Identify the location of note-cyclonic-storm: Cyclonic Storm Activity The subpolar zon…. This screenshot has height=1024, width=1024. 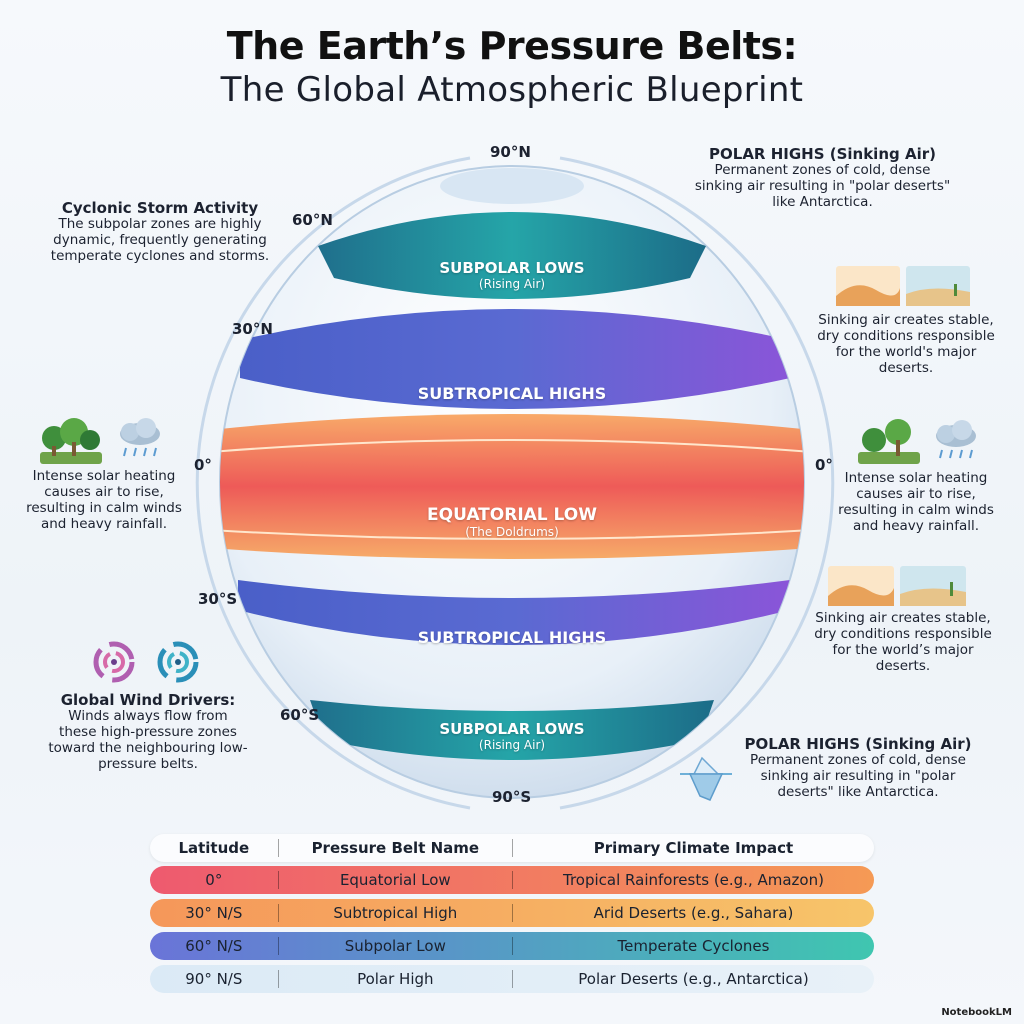
(160, 231).